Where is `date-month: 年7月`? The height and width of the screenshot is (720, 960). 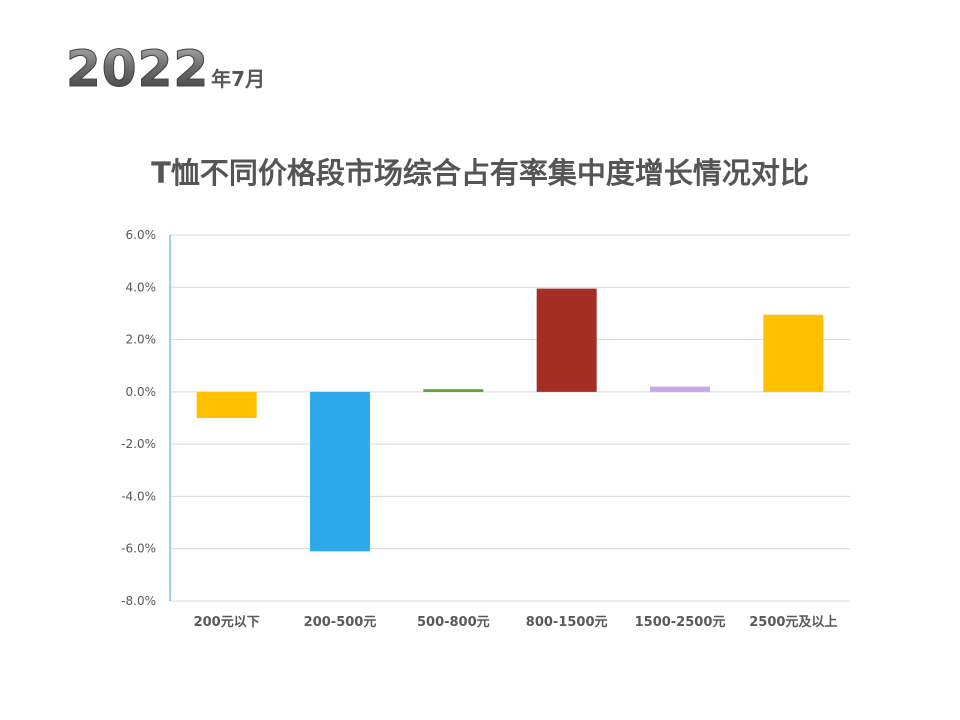
date-month: 年7月 is located at coordinates (238, 79).